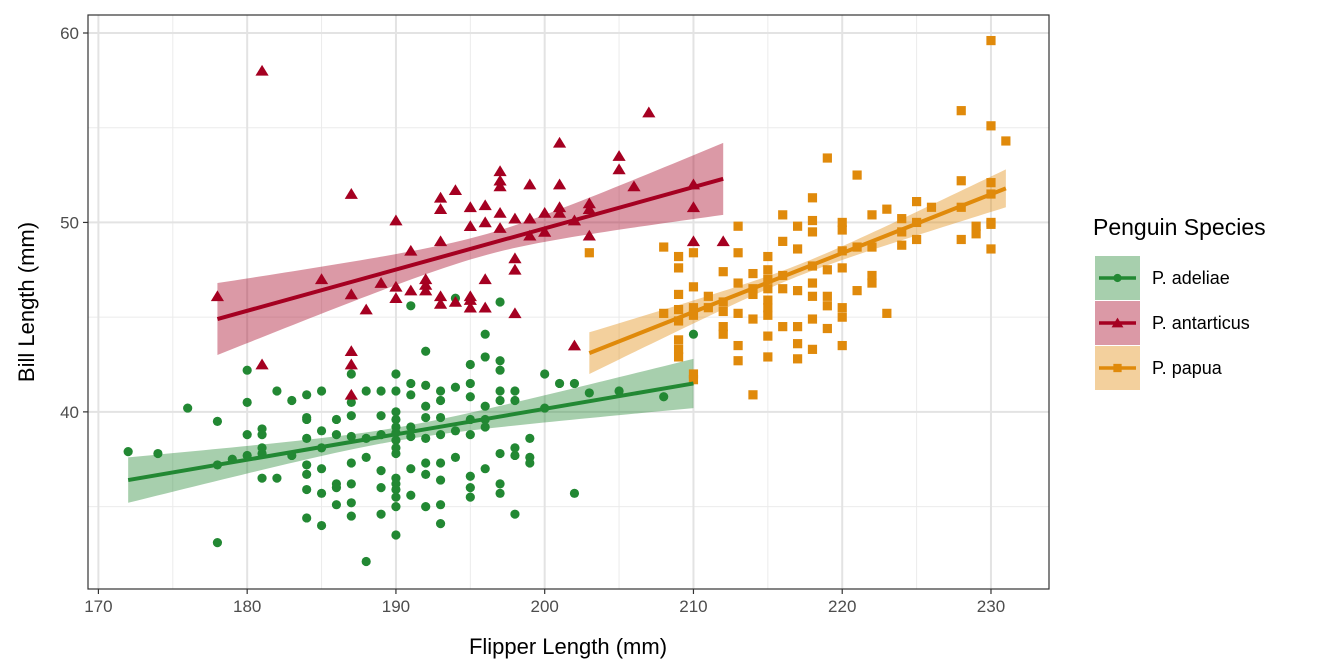  What do you see at coordinates (693, 606) in the screenshot?
I see `x-tick-label: 210` at bounding box center [693, 606].